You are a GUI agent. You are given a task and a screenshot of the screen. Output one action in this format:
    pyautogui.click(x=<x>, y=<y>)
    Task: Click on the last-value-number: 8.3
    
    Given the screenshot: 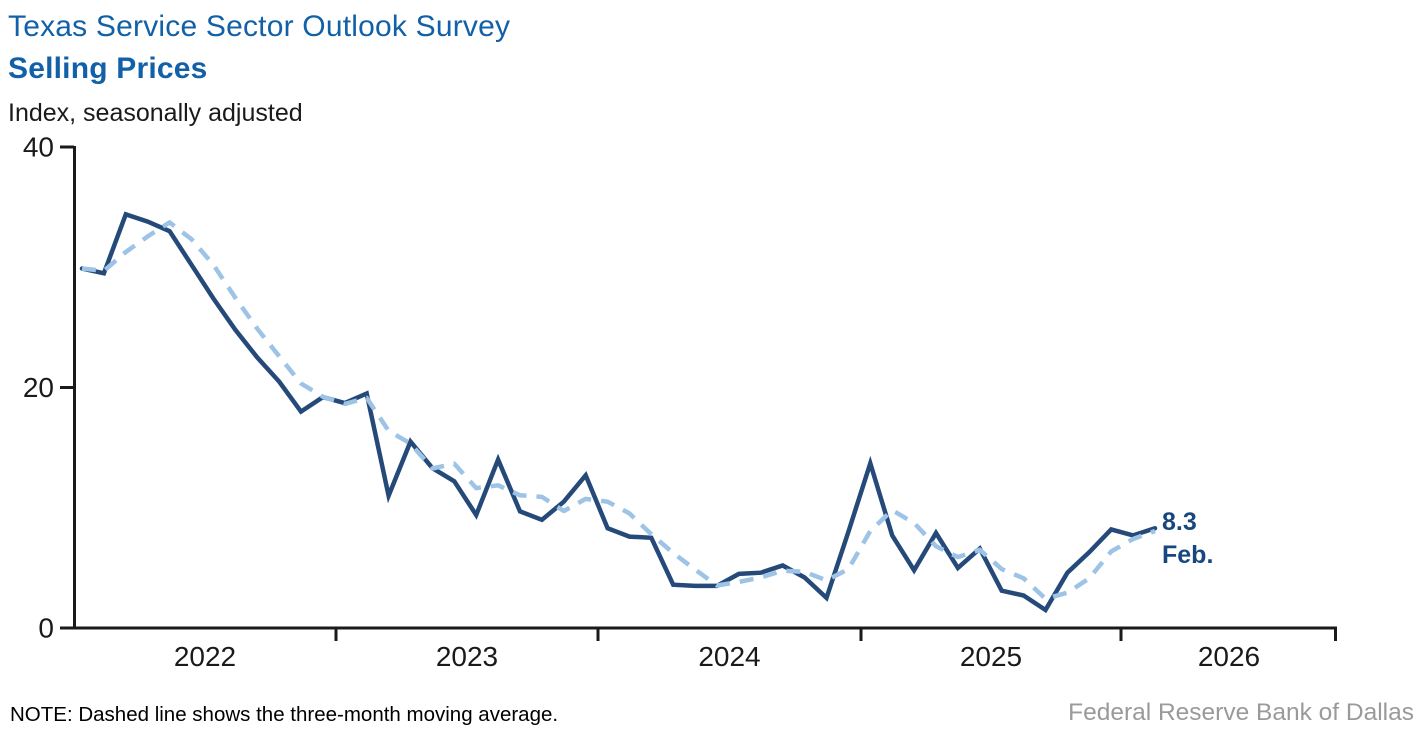 What is the action you would take?
    pyautogui.click(x=1179, y=522)
    